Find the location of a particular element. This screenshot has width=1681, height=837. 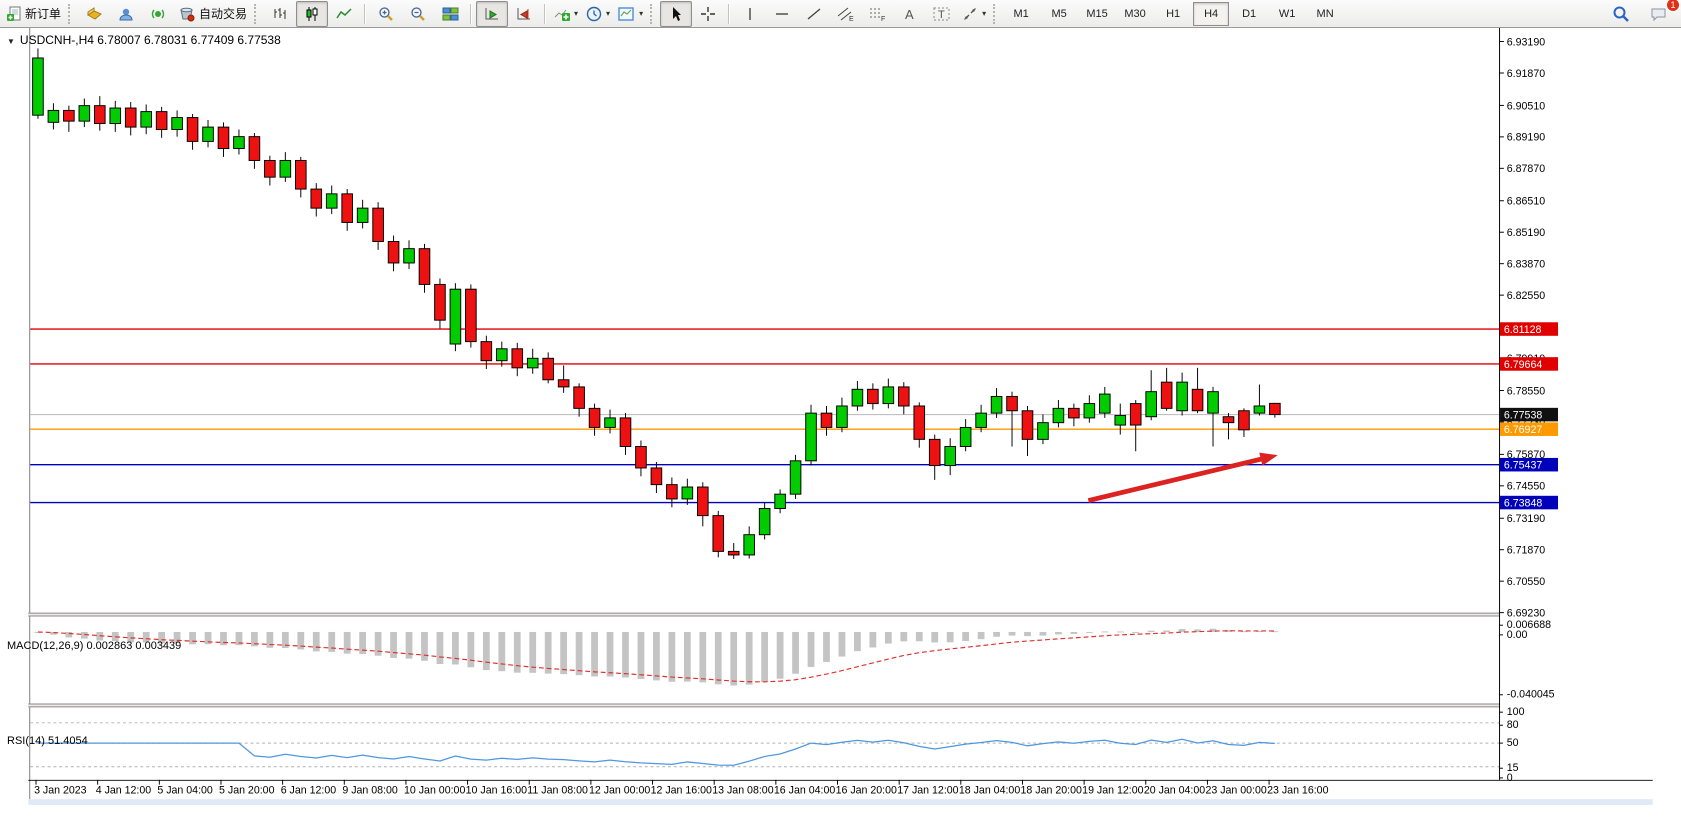

autotrading-label: 自动交易 is located at coordinates (223, 14).